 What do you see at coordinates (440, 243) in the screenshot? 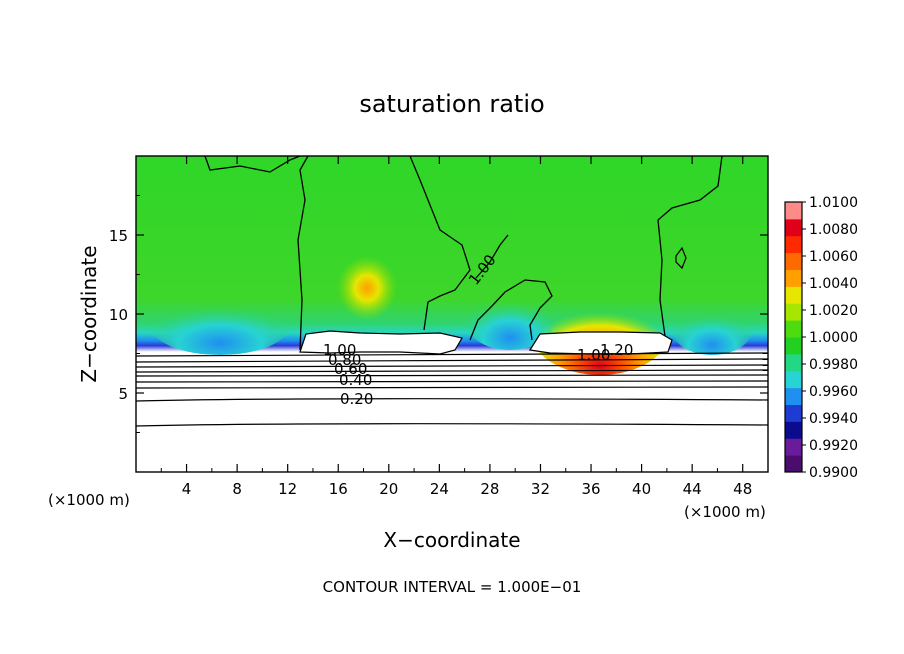
I see `contour-line-1.00-b` at bounding box center [440, 243].